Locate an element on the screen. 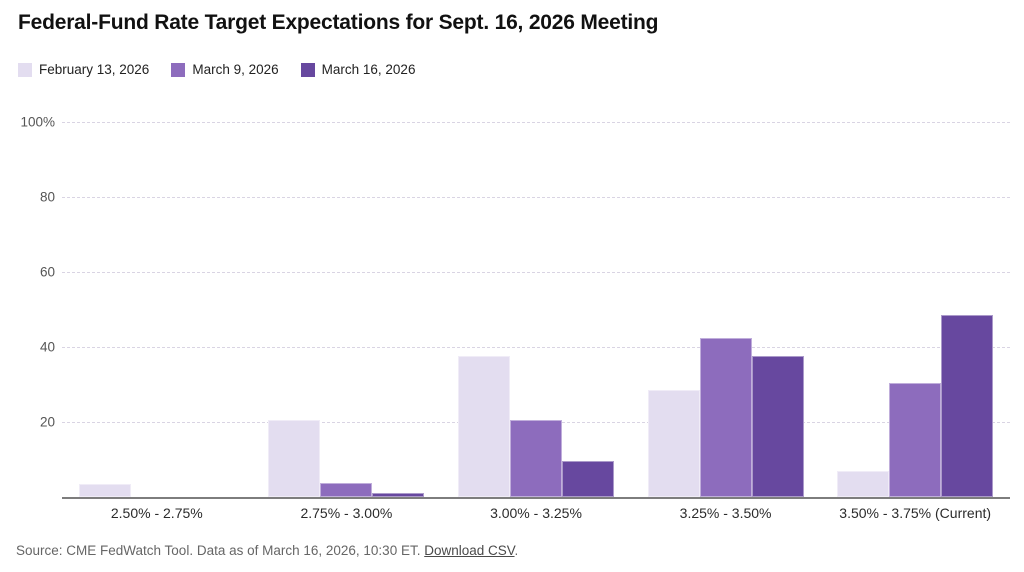 The width and height of the screenshot is (1024, 572). legend-label: March 16, 2026 is located at coordinates (368, 69).